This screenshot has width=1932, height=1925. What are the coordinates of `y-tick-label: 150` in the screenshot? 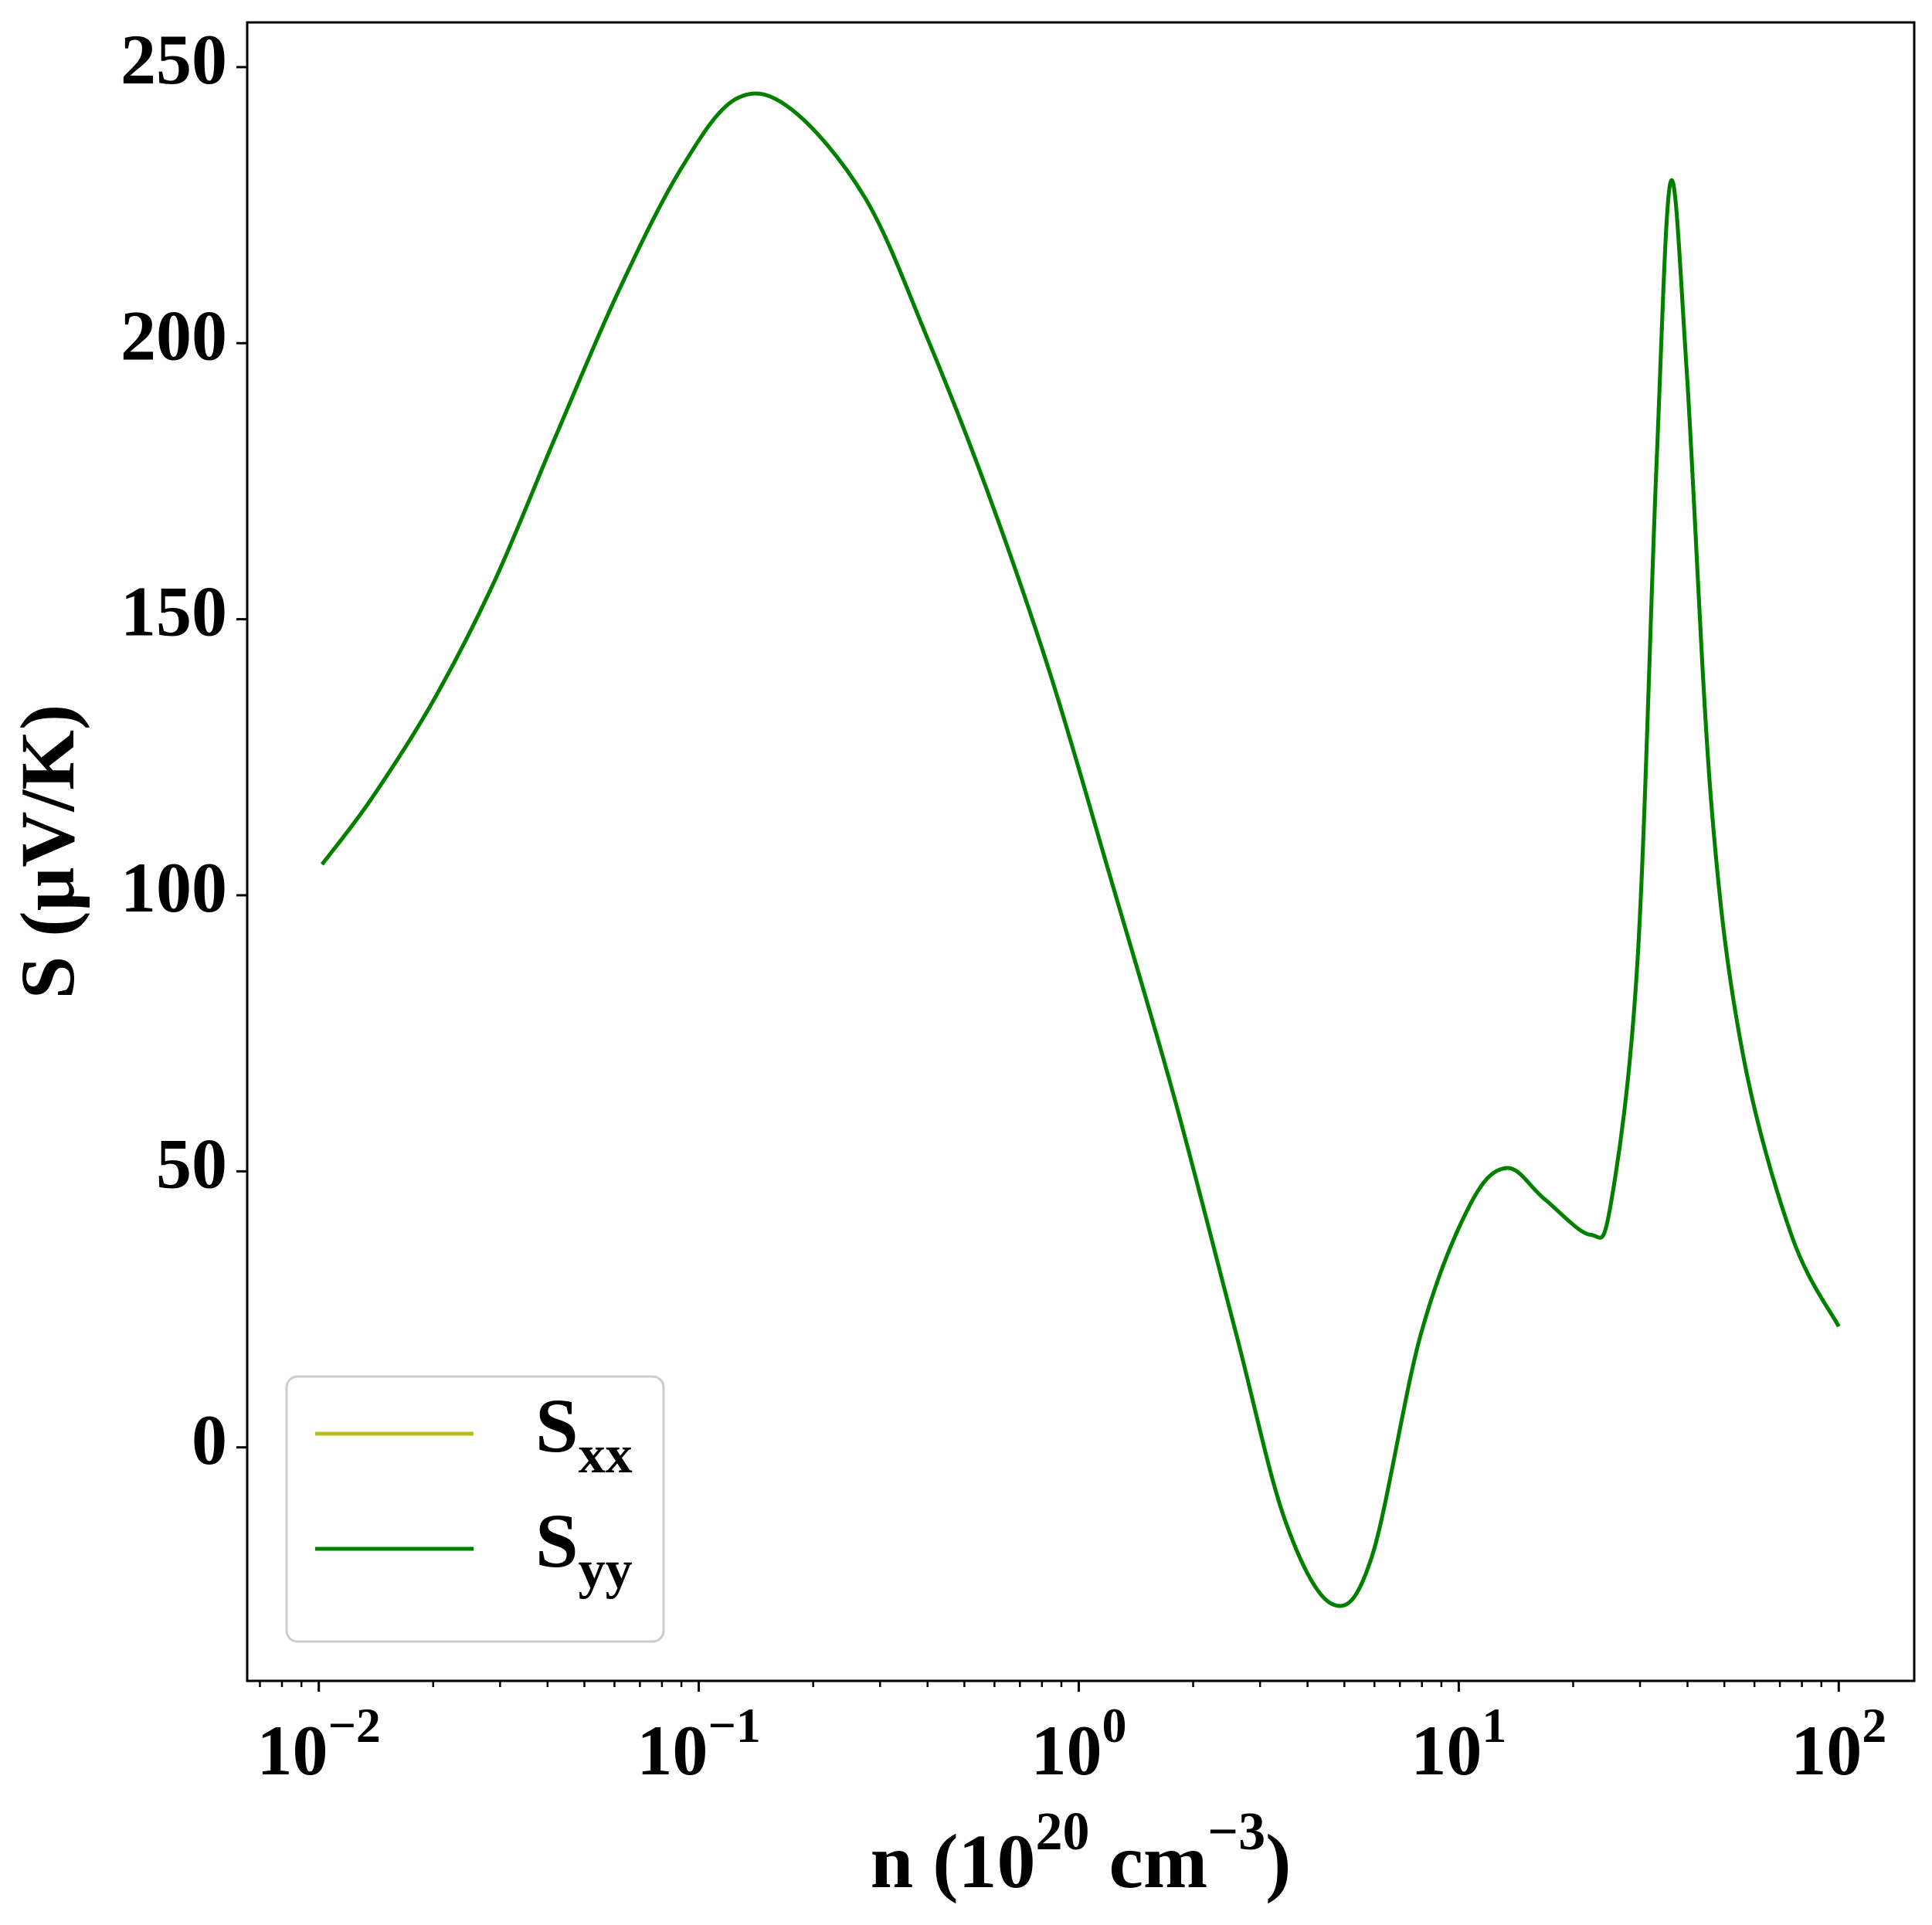 It's located at (174, 611).